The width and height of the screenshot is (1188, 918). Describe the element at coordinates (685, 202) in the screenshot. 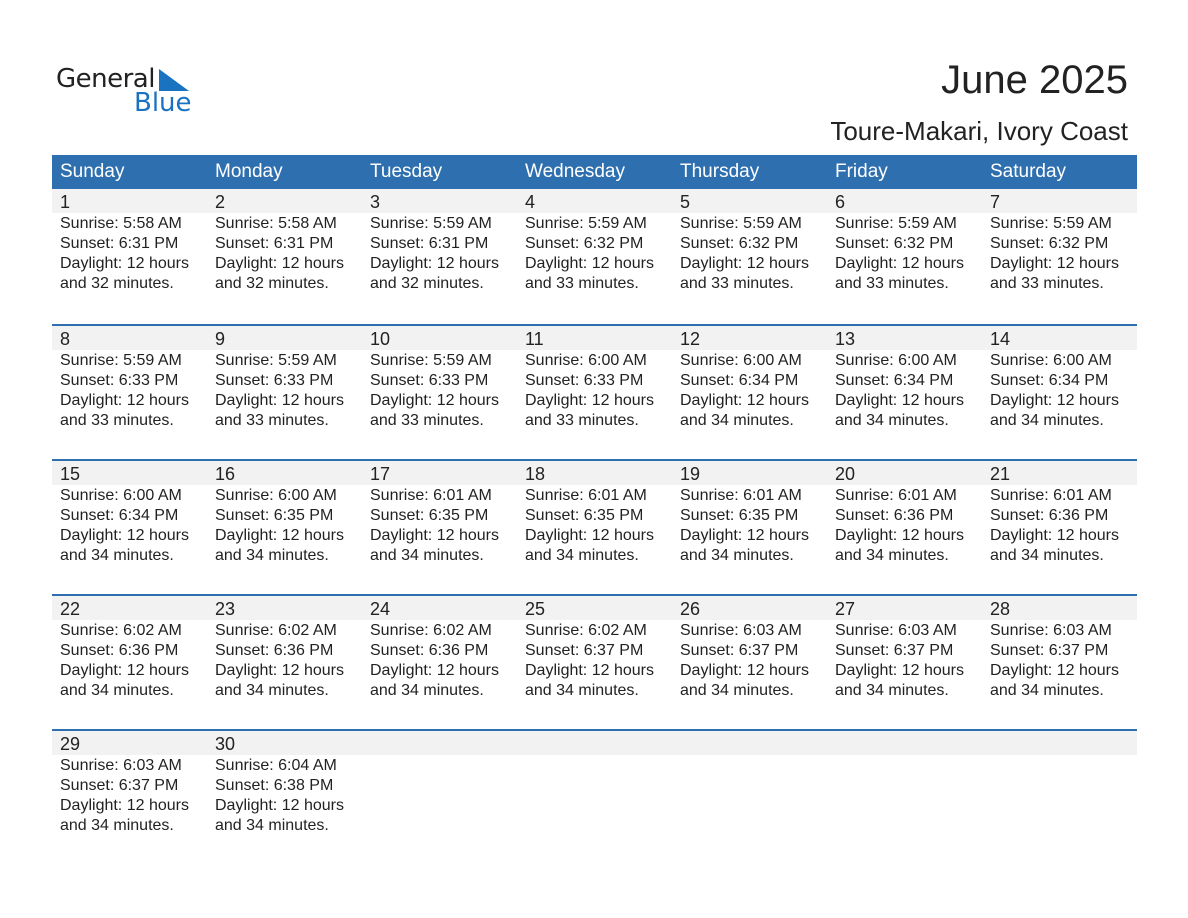

I see `day-number: 5` at that location.